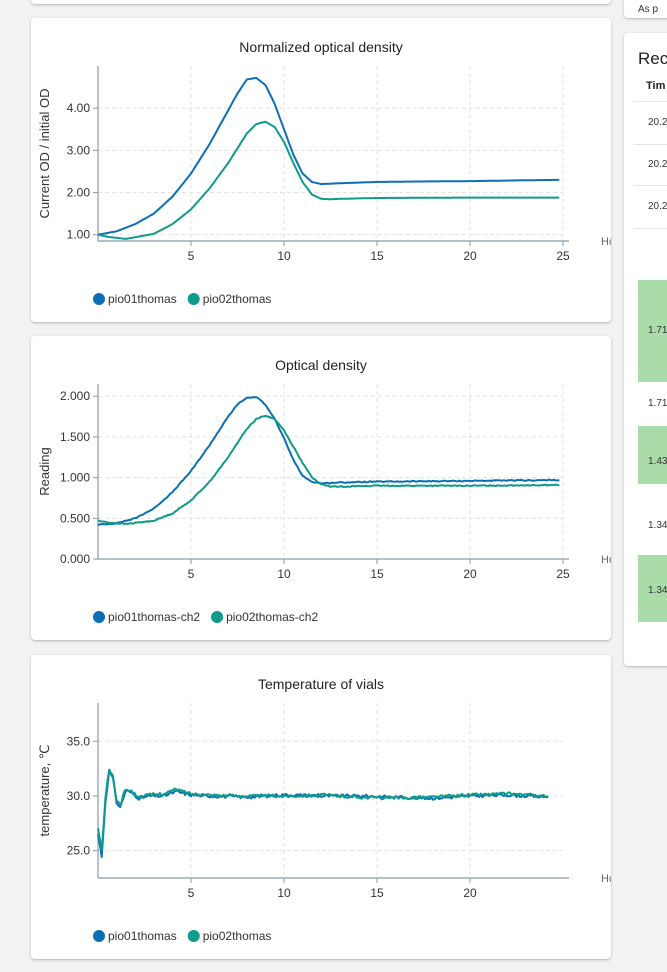  What do you see at coordinates (272, 617) in the screenshot?
I see `legend-label: pio02thomas-ch2` at bounding box center [272, 617].